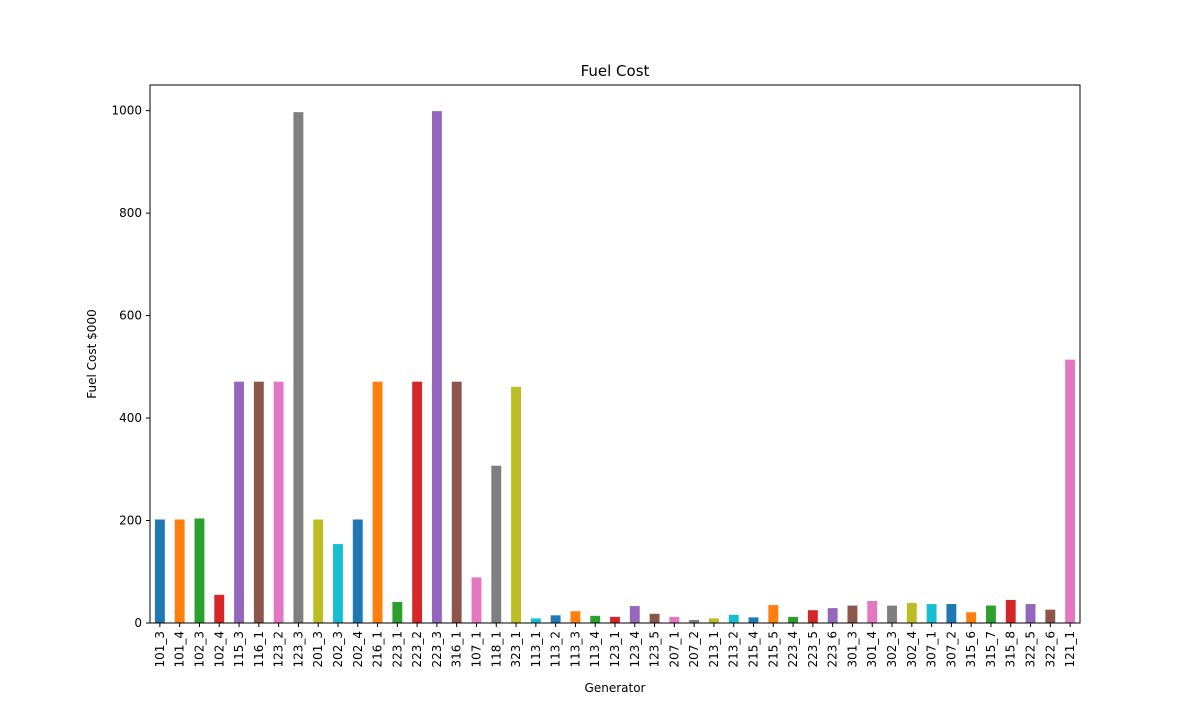 This screenshot has width=1200, height=704. What do you see at coordinates (437, 649) in the screenshot?
I see `x-tick-label: 223_3` at bounding box center [437, 649].